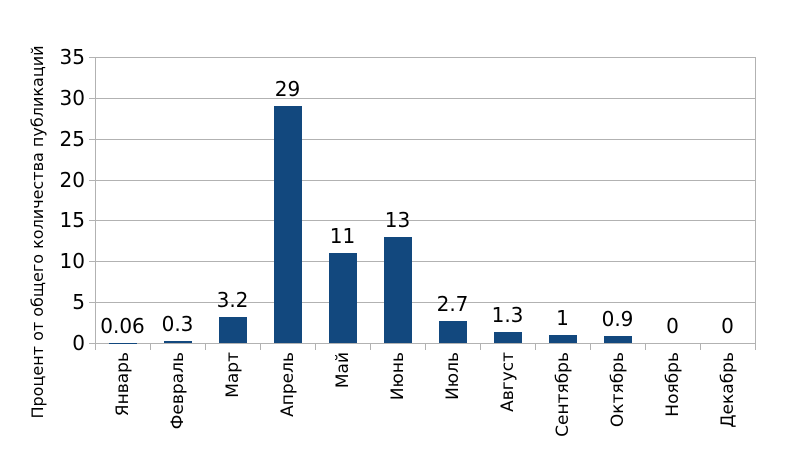 The image size is (785, 465). Describe the element at coordinates (342, 370) in the screenshot. I see `x-tick-label: Май` at that location.